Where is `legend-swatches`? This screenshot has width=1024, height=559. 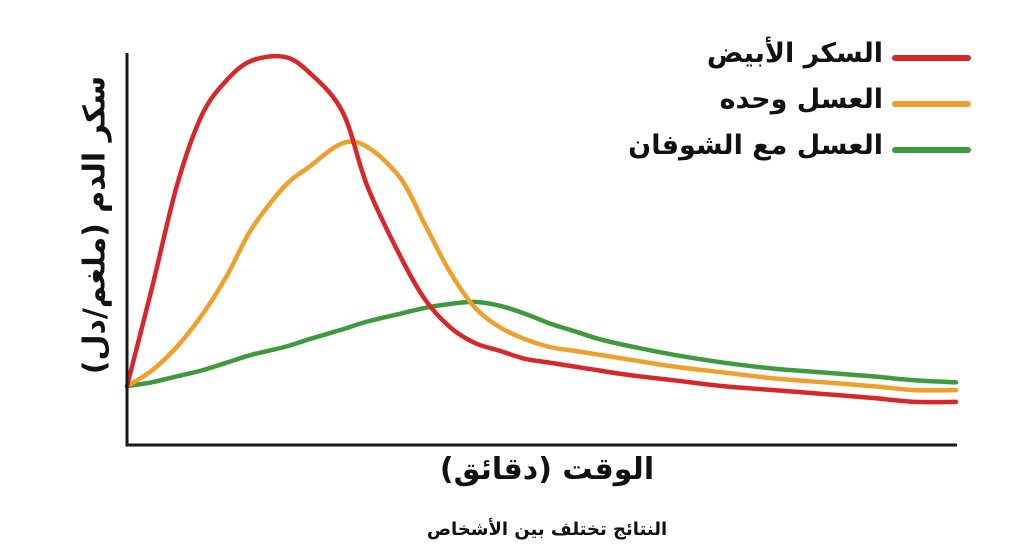 legend-swatches is located at coordinates (931, 104).